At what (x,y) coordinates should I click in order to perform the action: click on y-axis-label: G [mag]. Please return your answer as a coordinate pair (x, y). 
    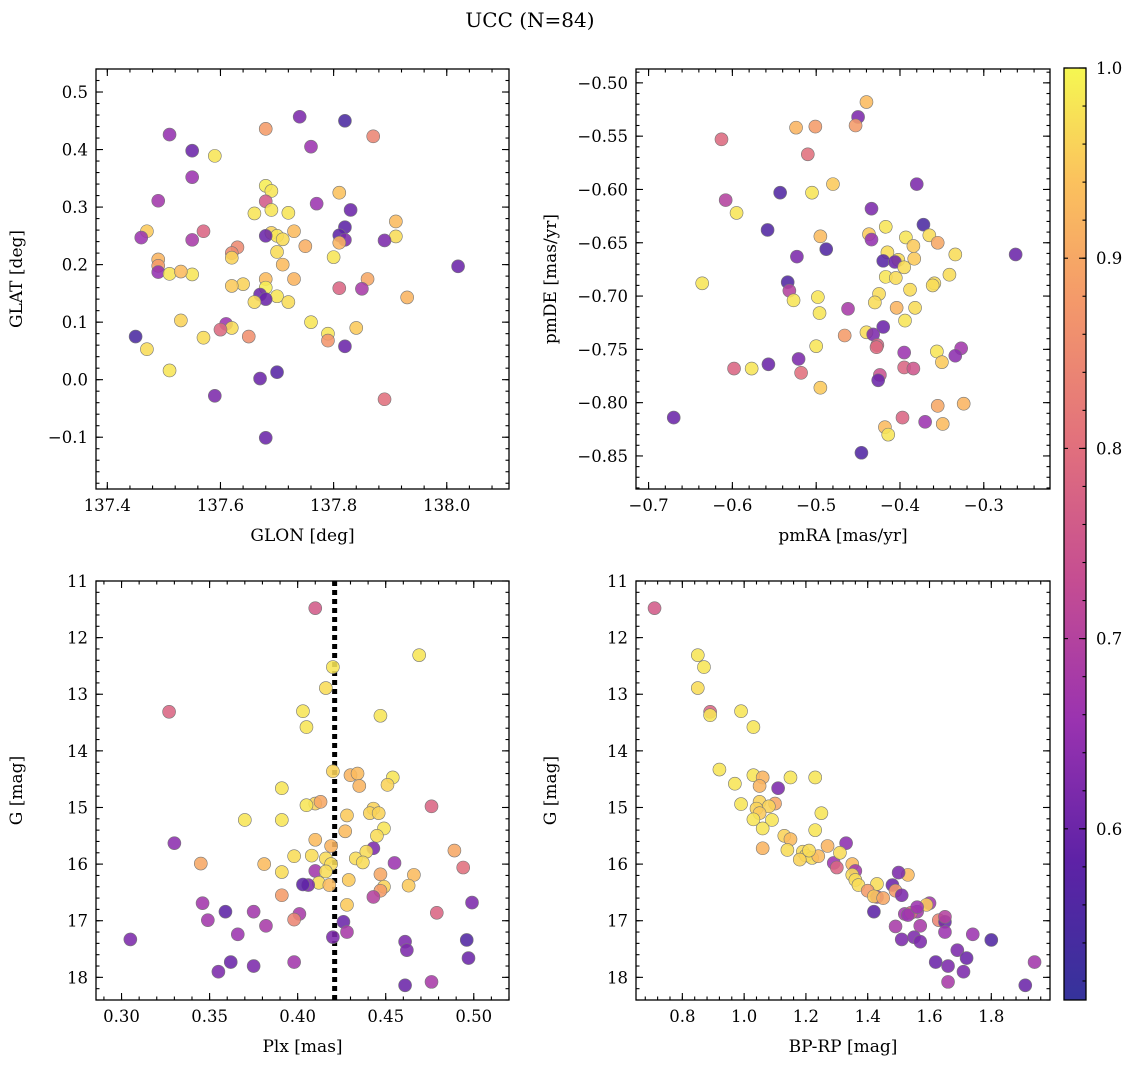
    Looking at the image, I should click on (17, 790).